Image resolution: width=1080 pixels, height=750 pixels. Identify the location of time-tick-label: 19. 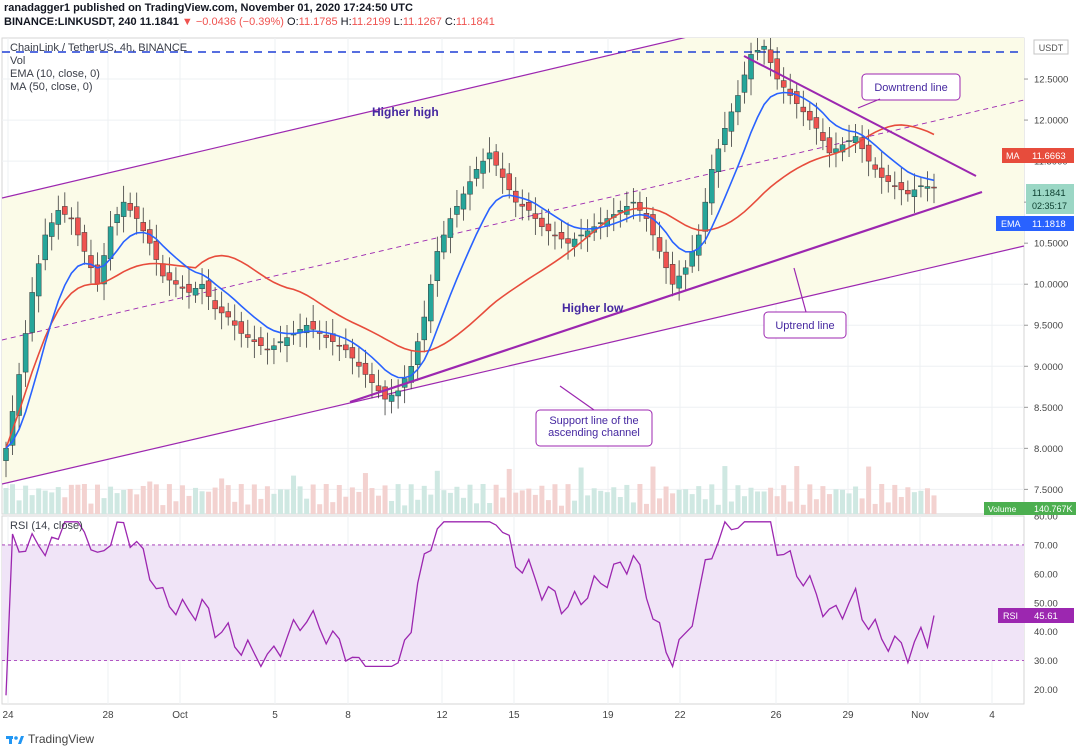
(608, 715).